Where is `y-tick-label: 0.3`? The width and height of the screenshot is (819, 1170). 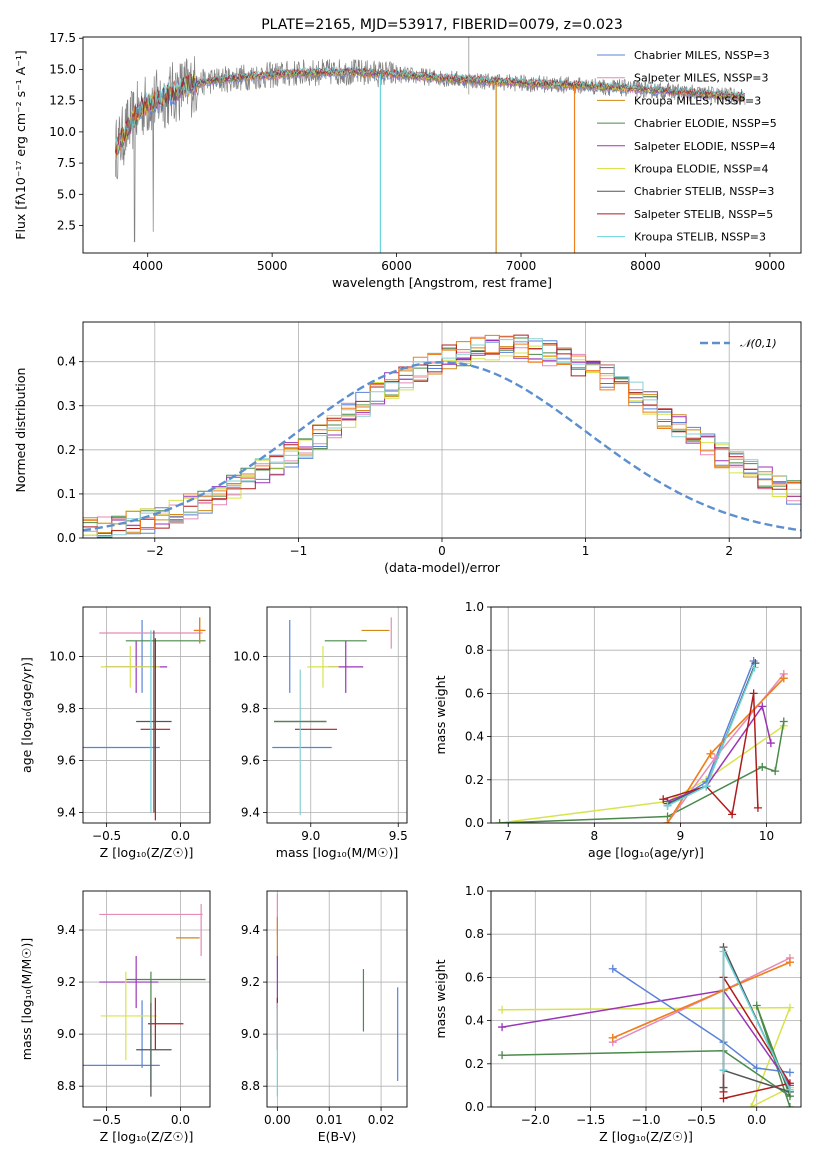 y-tick-label: 0.3 is located at coordinates (66, 406).